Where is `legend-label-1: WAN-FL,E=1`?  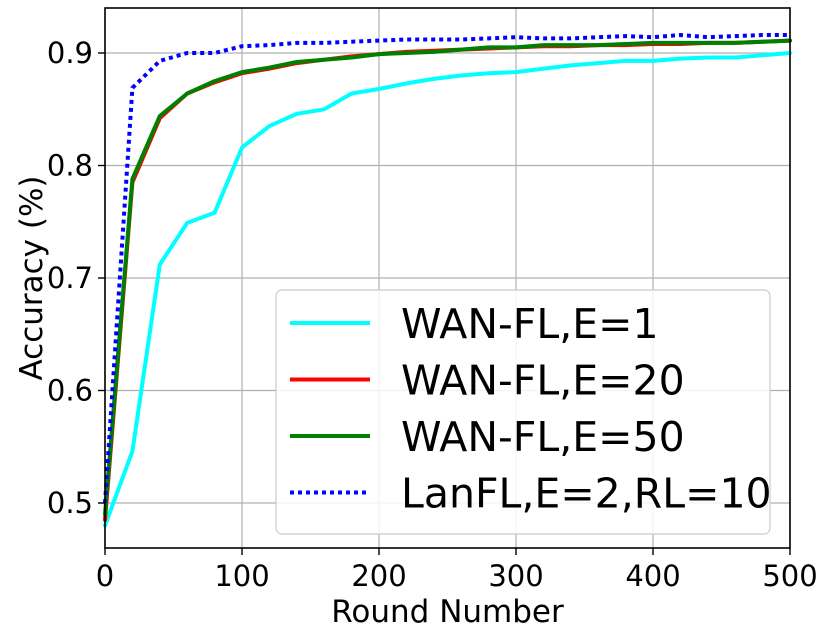
legend-label-1: WAN-FL,E=1 is located at coordinates (530, 324).